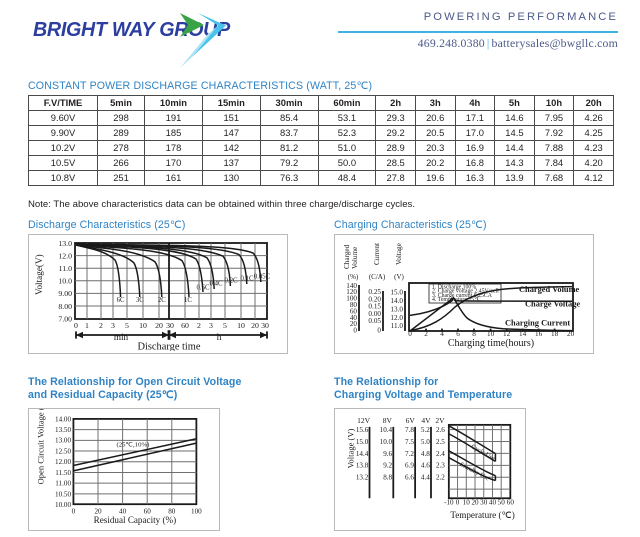  Describe the element at coordinates (202, 287) in the screenshot. I see `svg-text: 0.6C` at that location.